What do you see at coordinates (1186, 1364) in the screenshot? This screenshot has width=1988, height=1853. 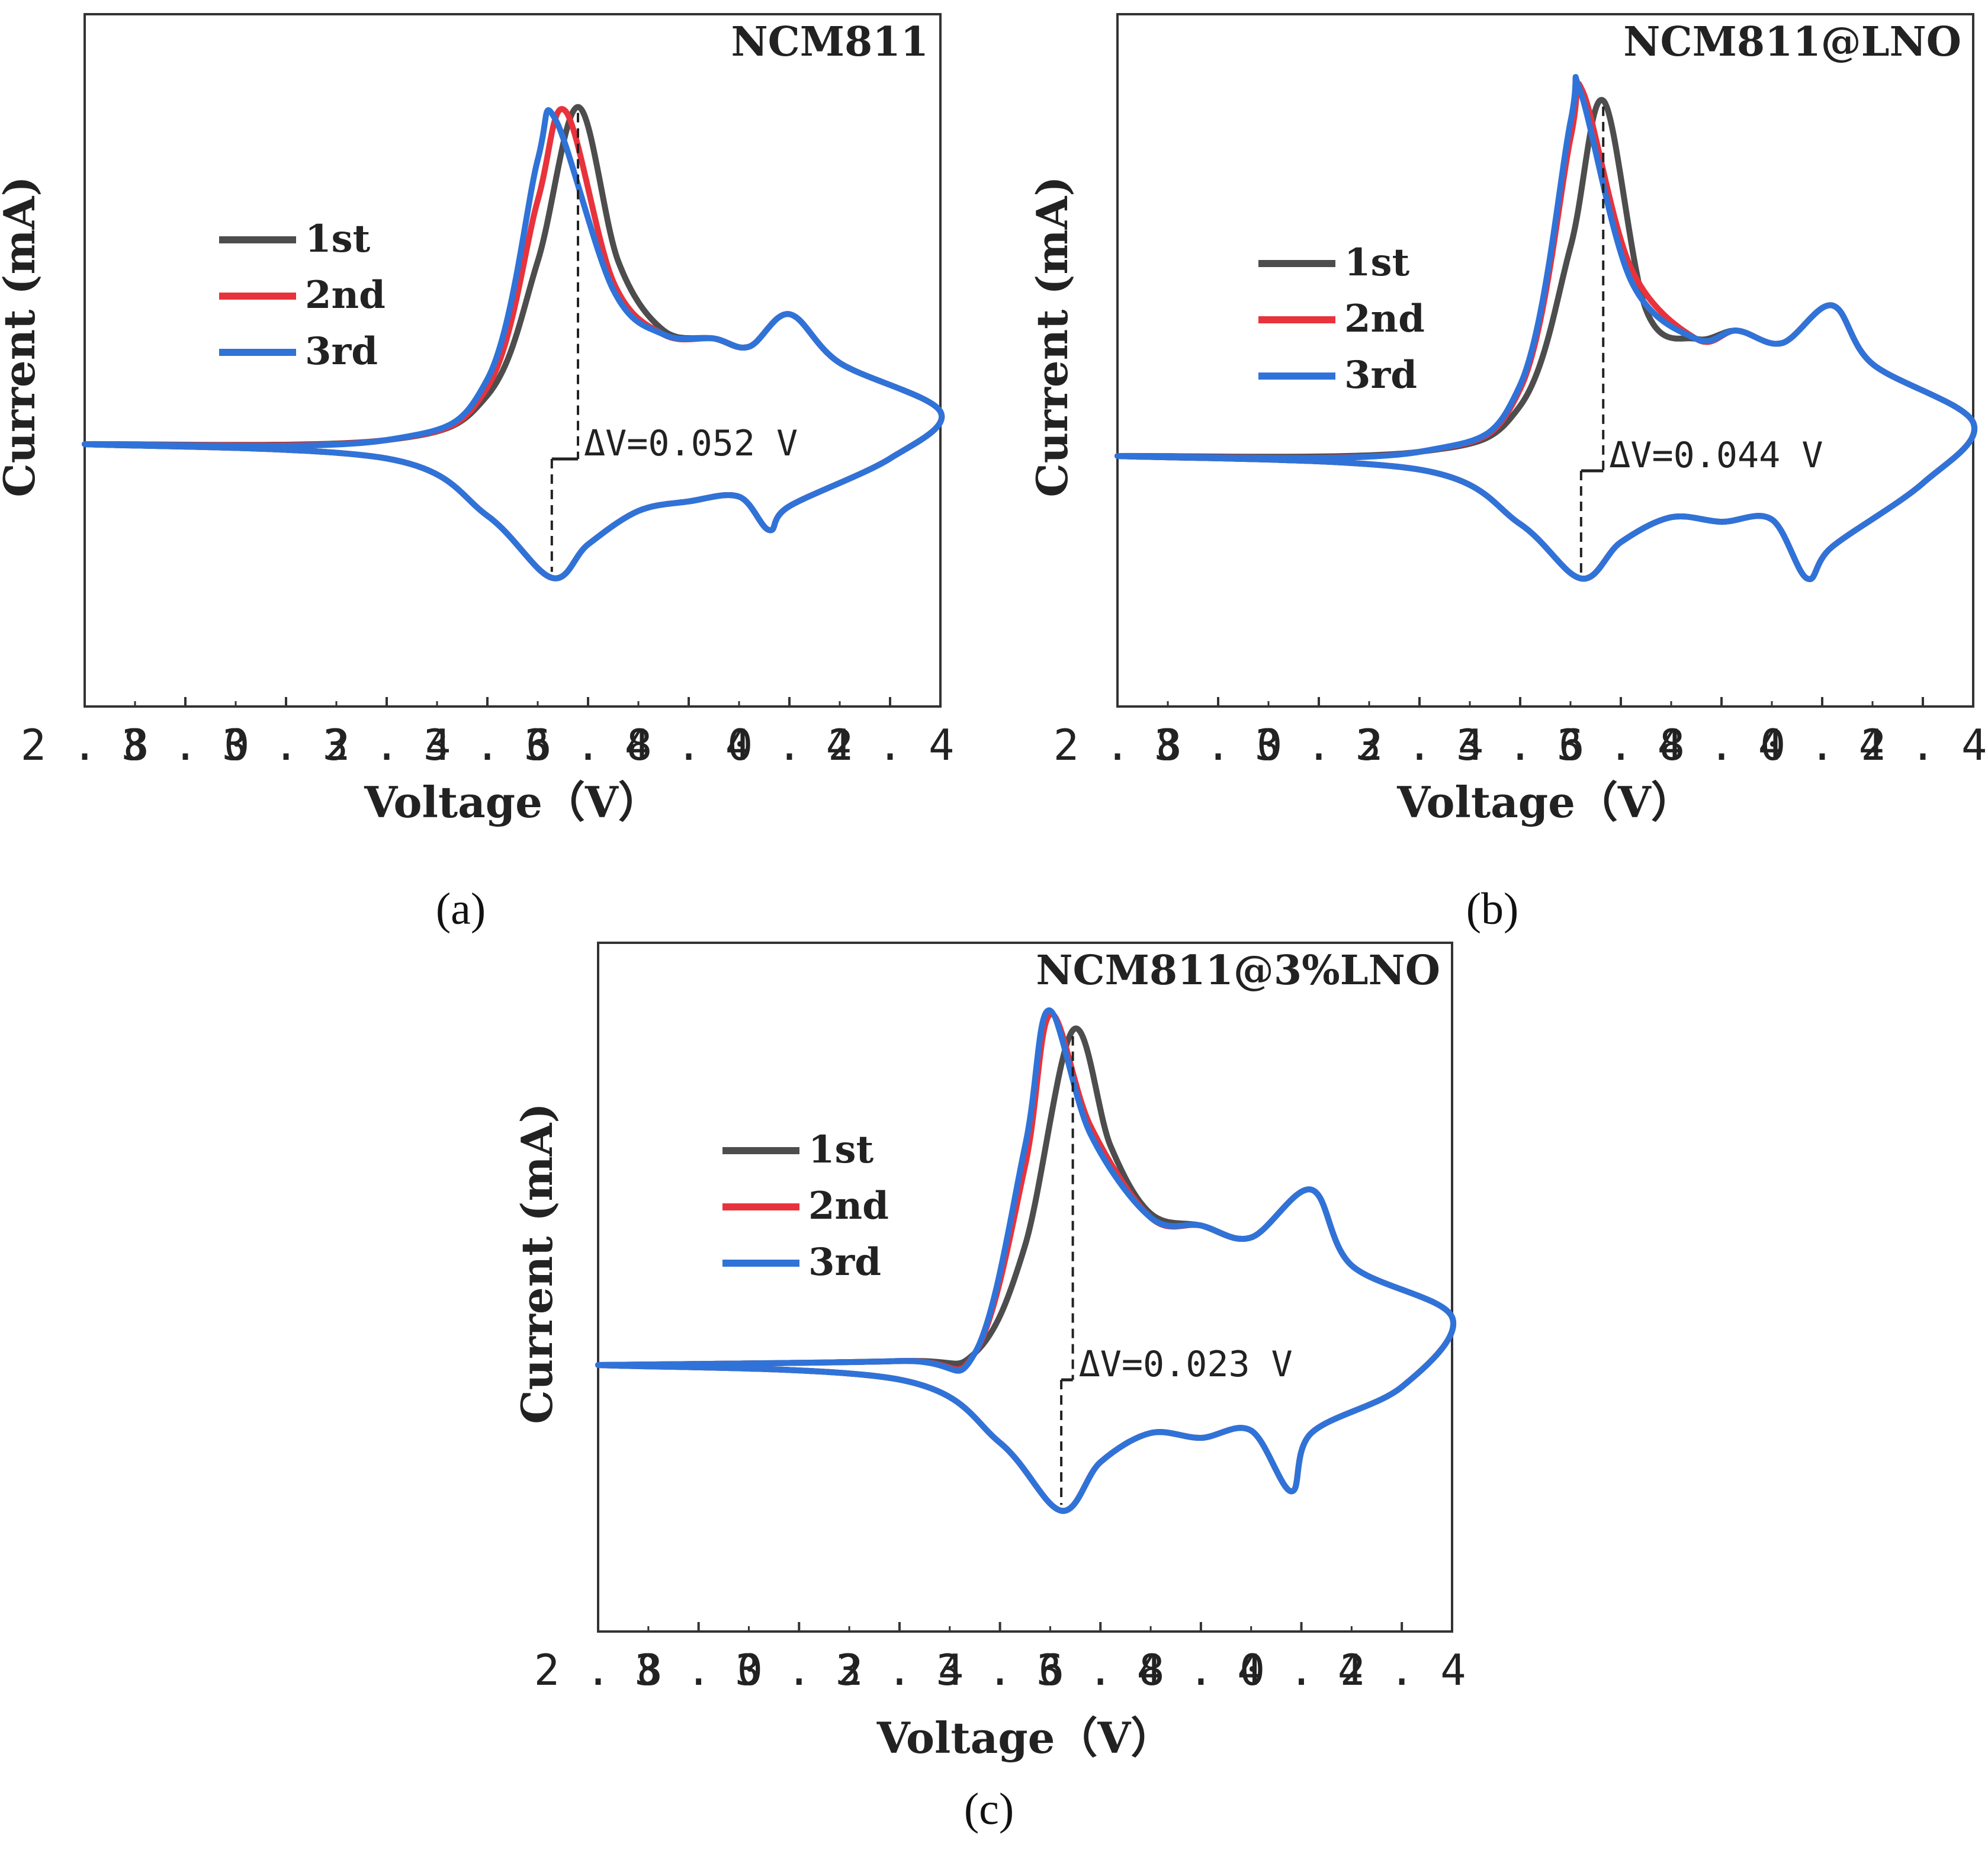 I see `delta-v-label: ΔV=0.023 V` at bounding box center [1186, 1364].